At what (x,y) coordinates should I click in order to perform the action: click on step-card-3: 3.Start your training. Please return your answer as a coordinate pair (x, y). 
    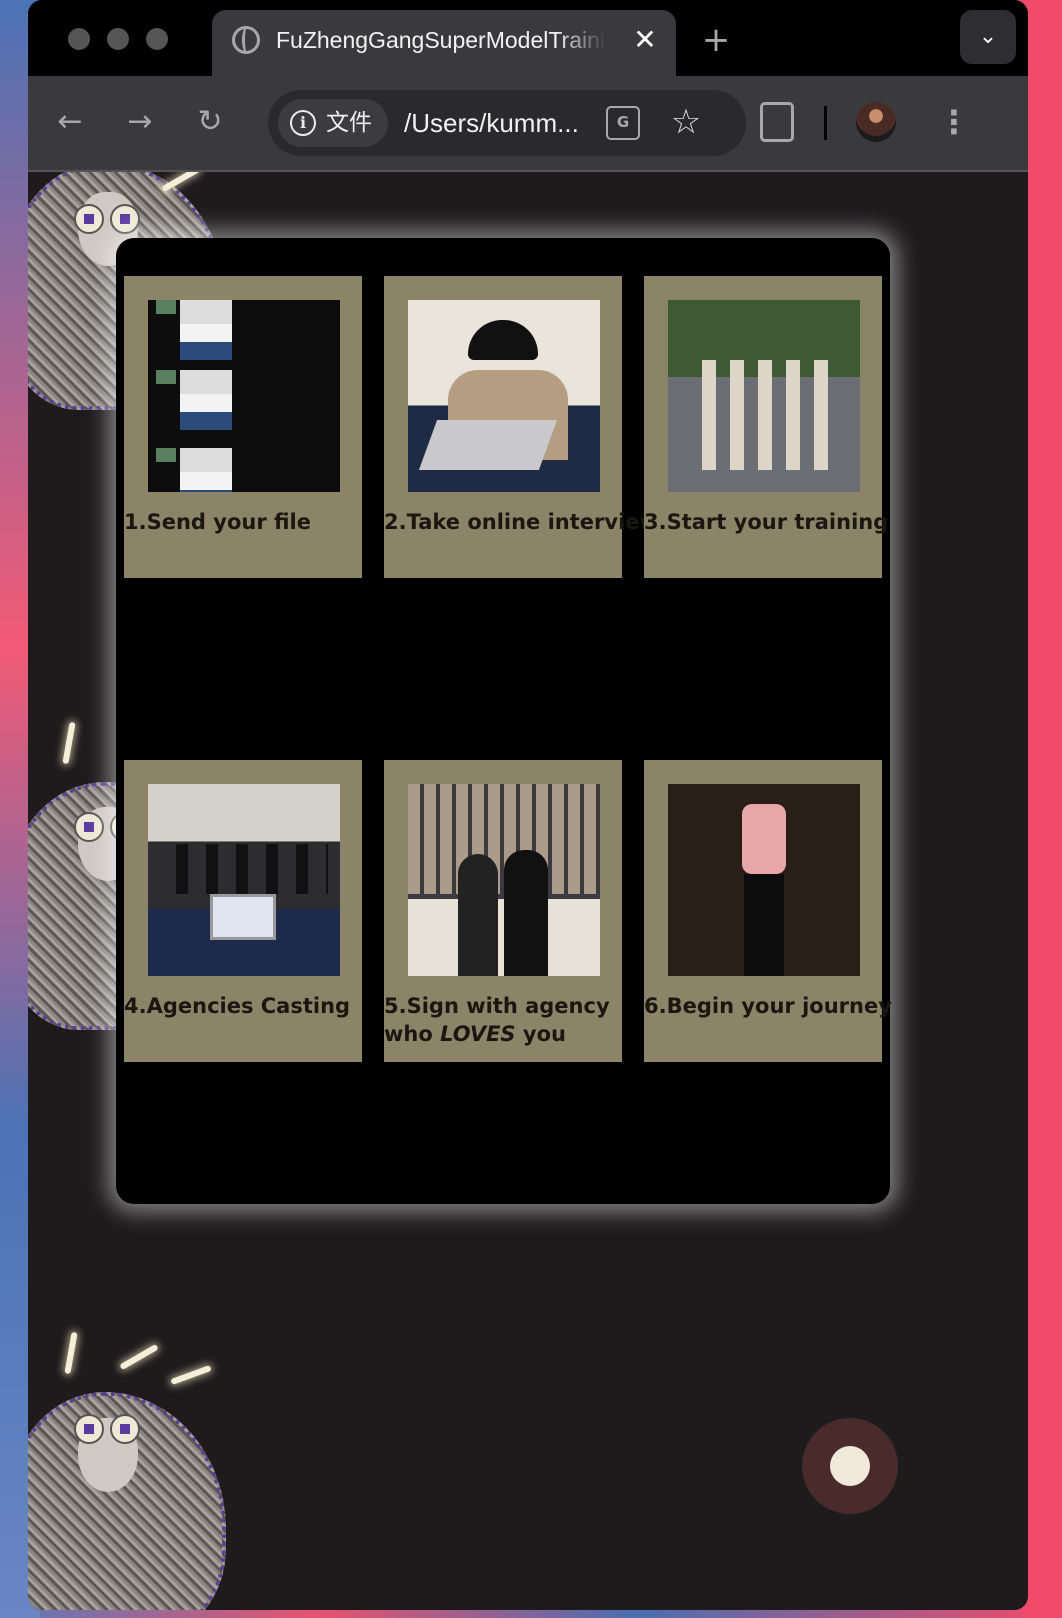
    Looking at the image, I should click on (766, 427).